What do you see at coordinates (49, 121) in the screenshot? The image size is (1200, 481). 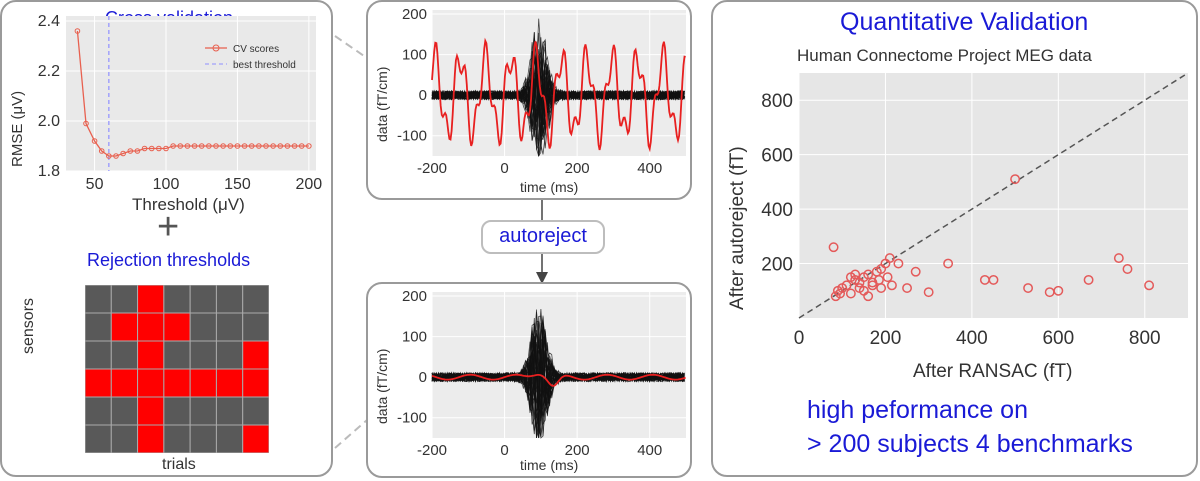 I see `cv-ytick-label: 2.0` at bounding box center [49, 121].